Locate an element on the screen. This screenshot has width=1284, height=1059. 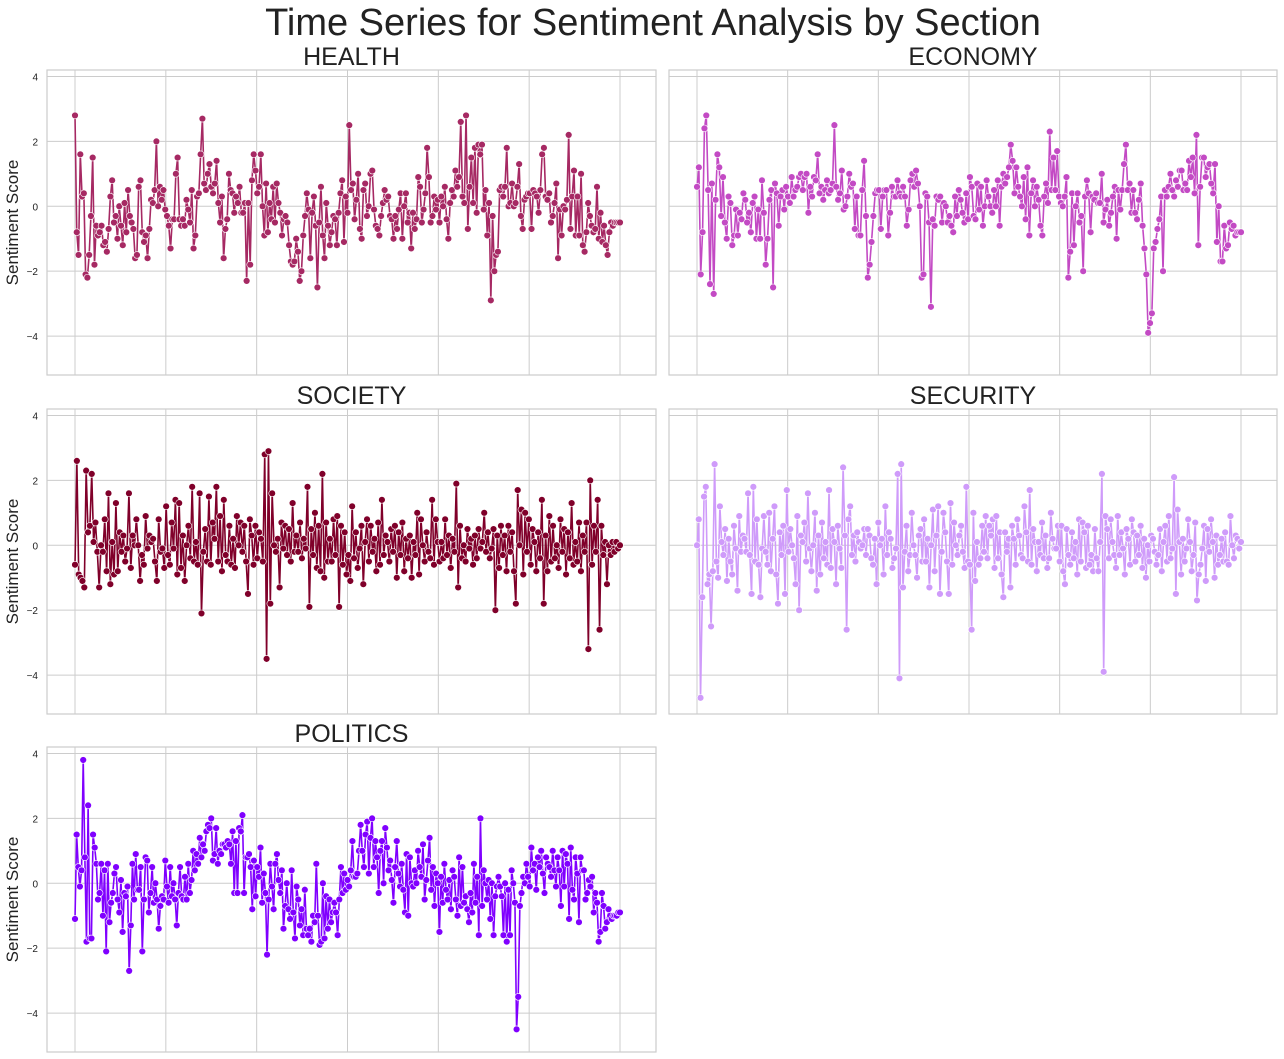
y-tick-label: 0 is located at coordinates (35, 207).